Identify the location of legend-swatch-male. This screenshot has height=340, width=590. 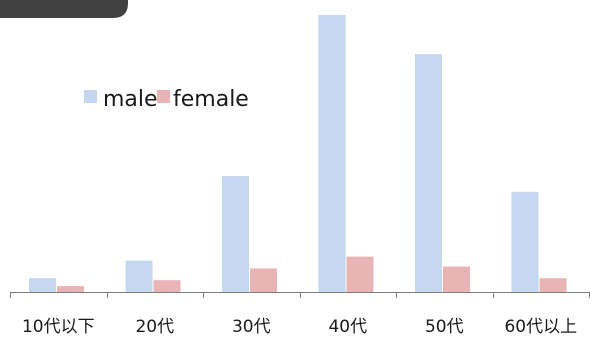
(90, 96).